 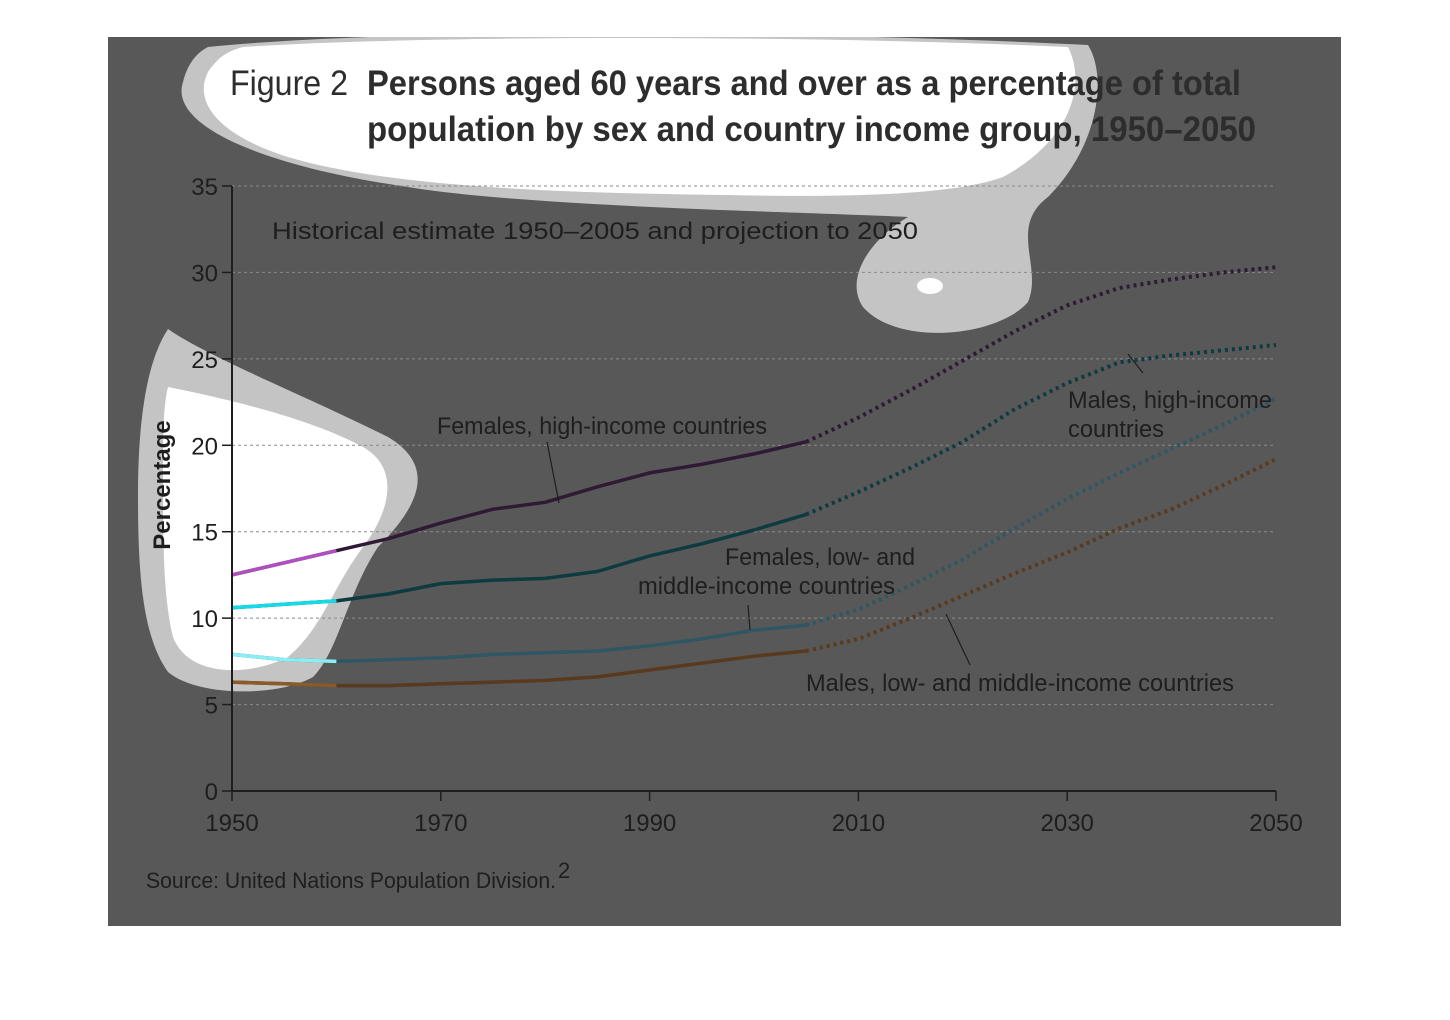 What do you see at coordinates (204, 619) in the screenshot?
I see `y-tick-label-10: 10` at bounding box center [204, 619].